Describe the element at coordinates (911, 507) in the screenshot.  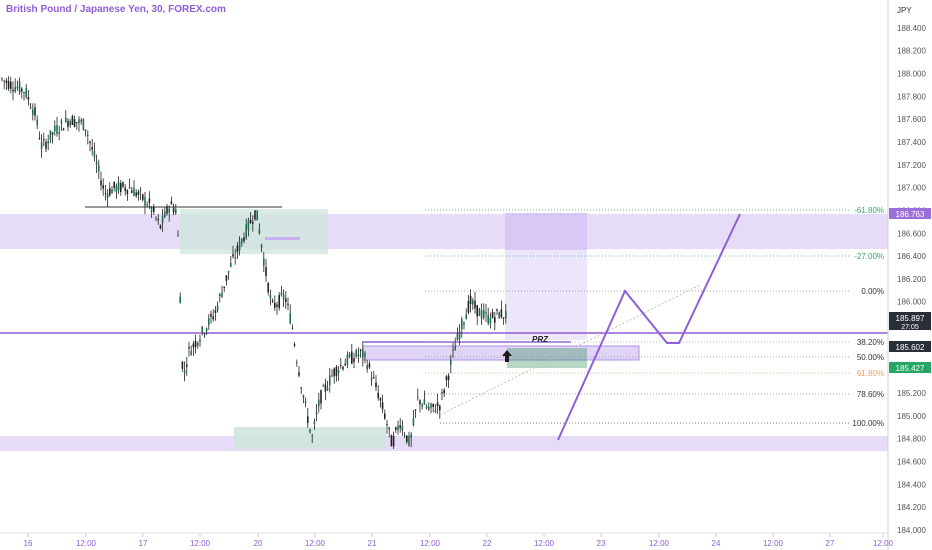
I see `y-tick-label: 184.200` at that location.